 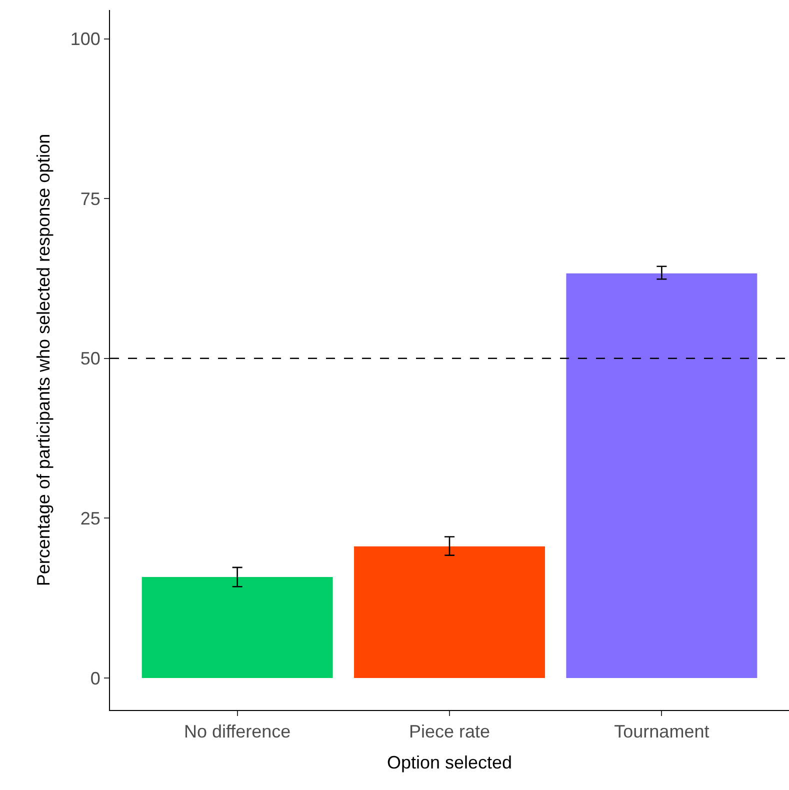 What do you see at coordinates (90, 198) in the screenshot?
I see `y-tick-label: 75` at bounding box center [90, 198].